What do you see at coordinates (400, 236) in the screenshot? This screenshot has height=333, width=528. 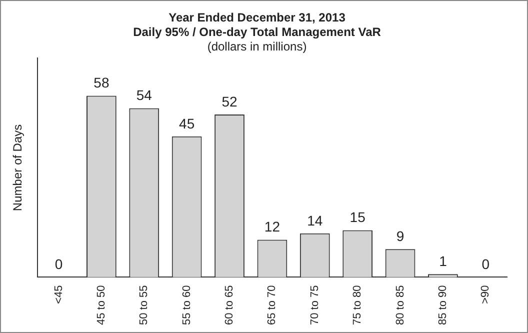 I see `data-label: 9` at bounding box center [400, 236].